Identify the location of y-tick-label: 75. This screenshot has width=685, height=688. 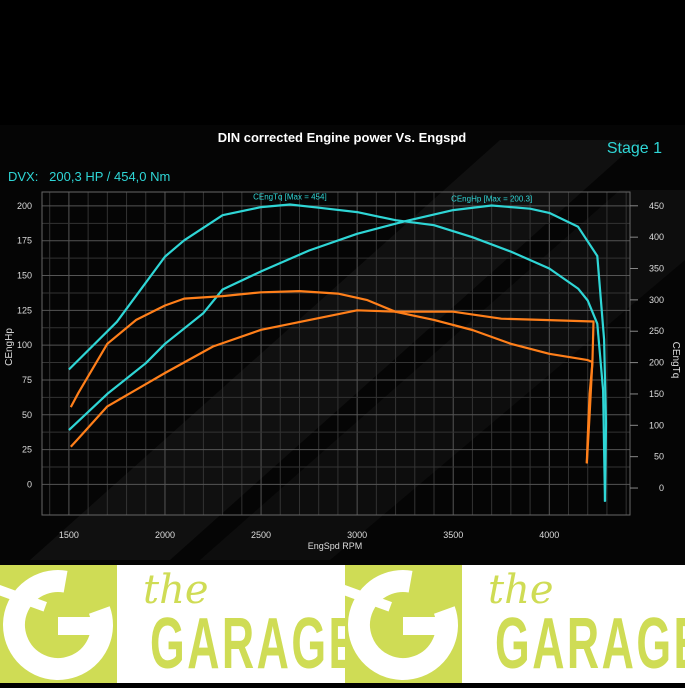
(27, 380).